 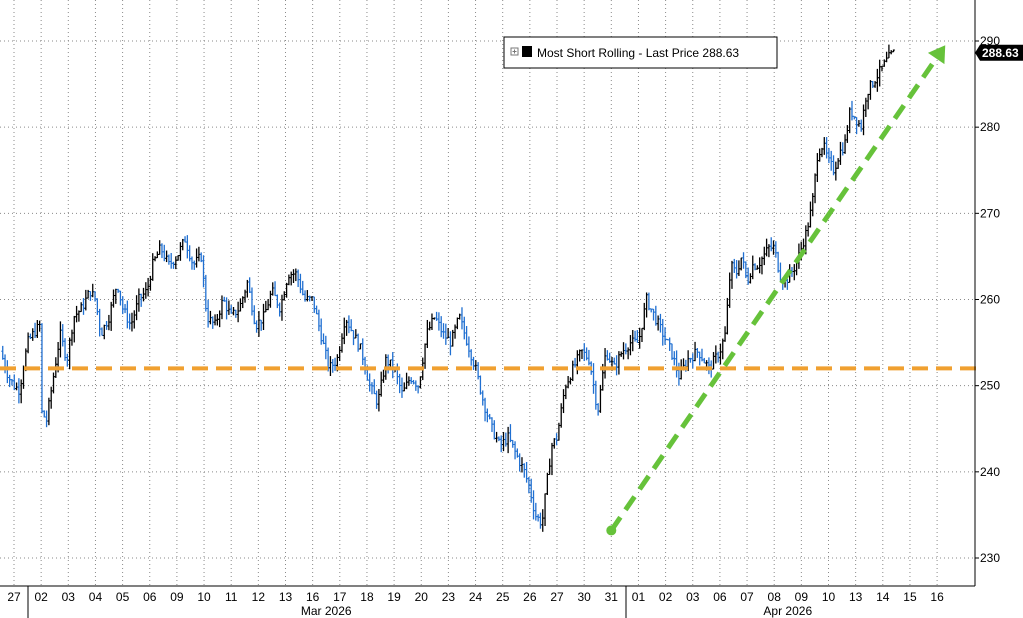 I want to click on legend-swatch, so click(x=527, y=51).